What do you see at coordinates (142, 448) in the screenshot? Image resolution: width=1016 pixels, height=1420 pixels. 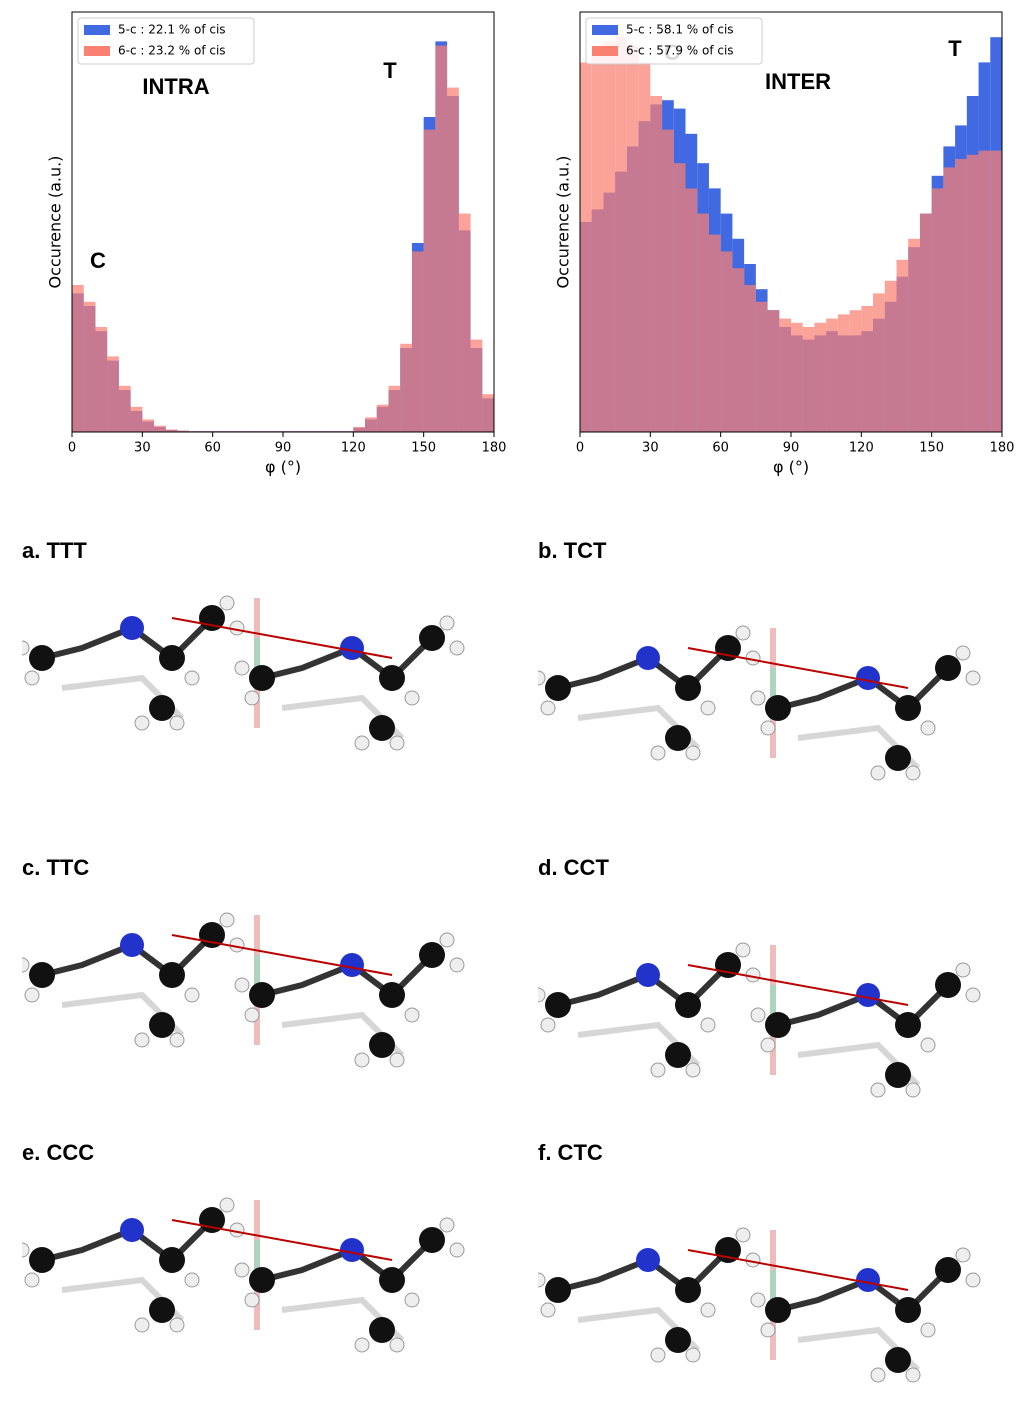 I see `x-tick-label: 30` at bounding box center [142, 448].